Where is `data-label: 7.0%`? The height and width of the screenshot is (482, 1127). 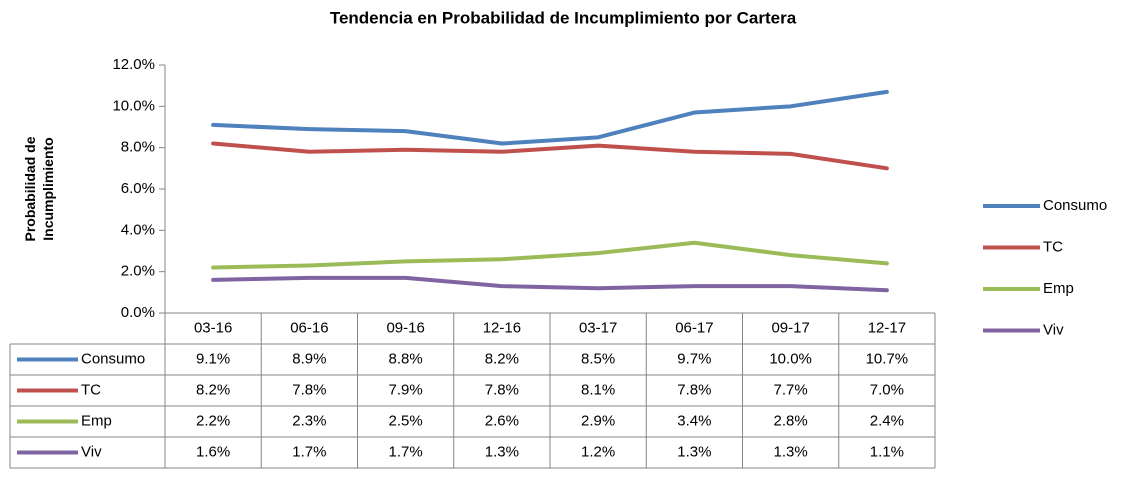
data-label: 7.0% is located at coordinates (887, 389).